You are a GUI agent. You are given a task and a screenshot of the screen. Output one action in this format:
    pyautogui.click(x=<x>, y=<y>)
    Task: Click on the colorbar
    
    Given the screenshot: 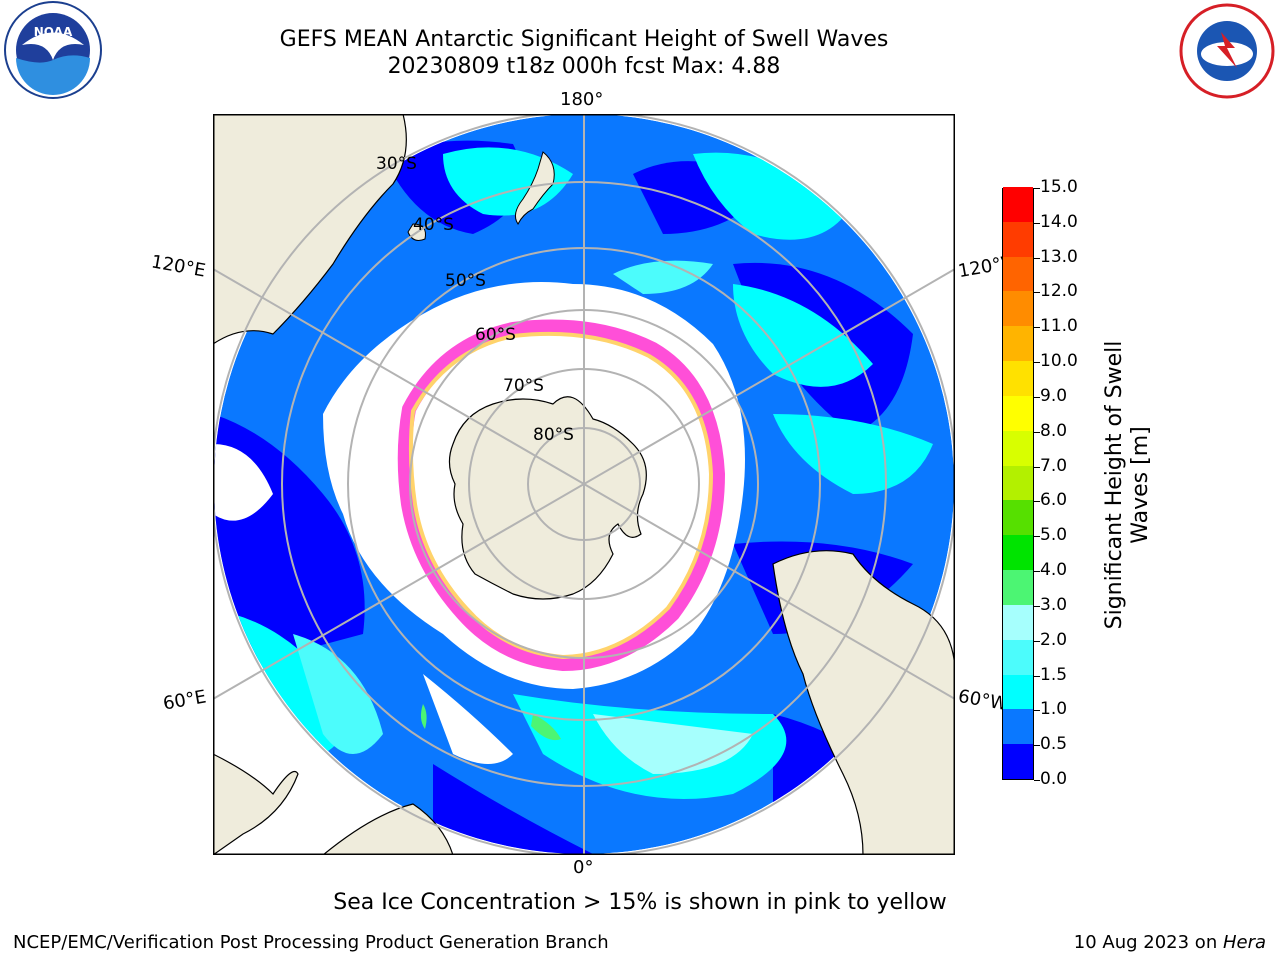 What is the action you would take?
    pyautogui.click(x=1018, y=483)
    